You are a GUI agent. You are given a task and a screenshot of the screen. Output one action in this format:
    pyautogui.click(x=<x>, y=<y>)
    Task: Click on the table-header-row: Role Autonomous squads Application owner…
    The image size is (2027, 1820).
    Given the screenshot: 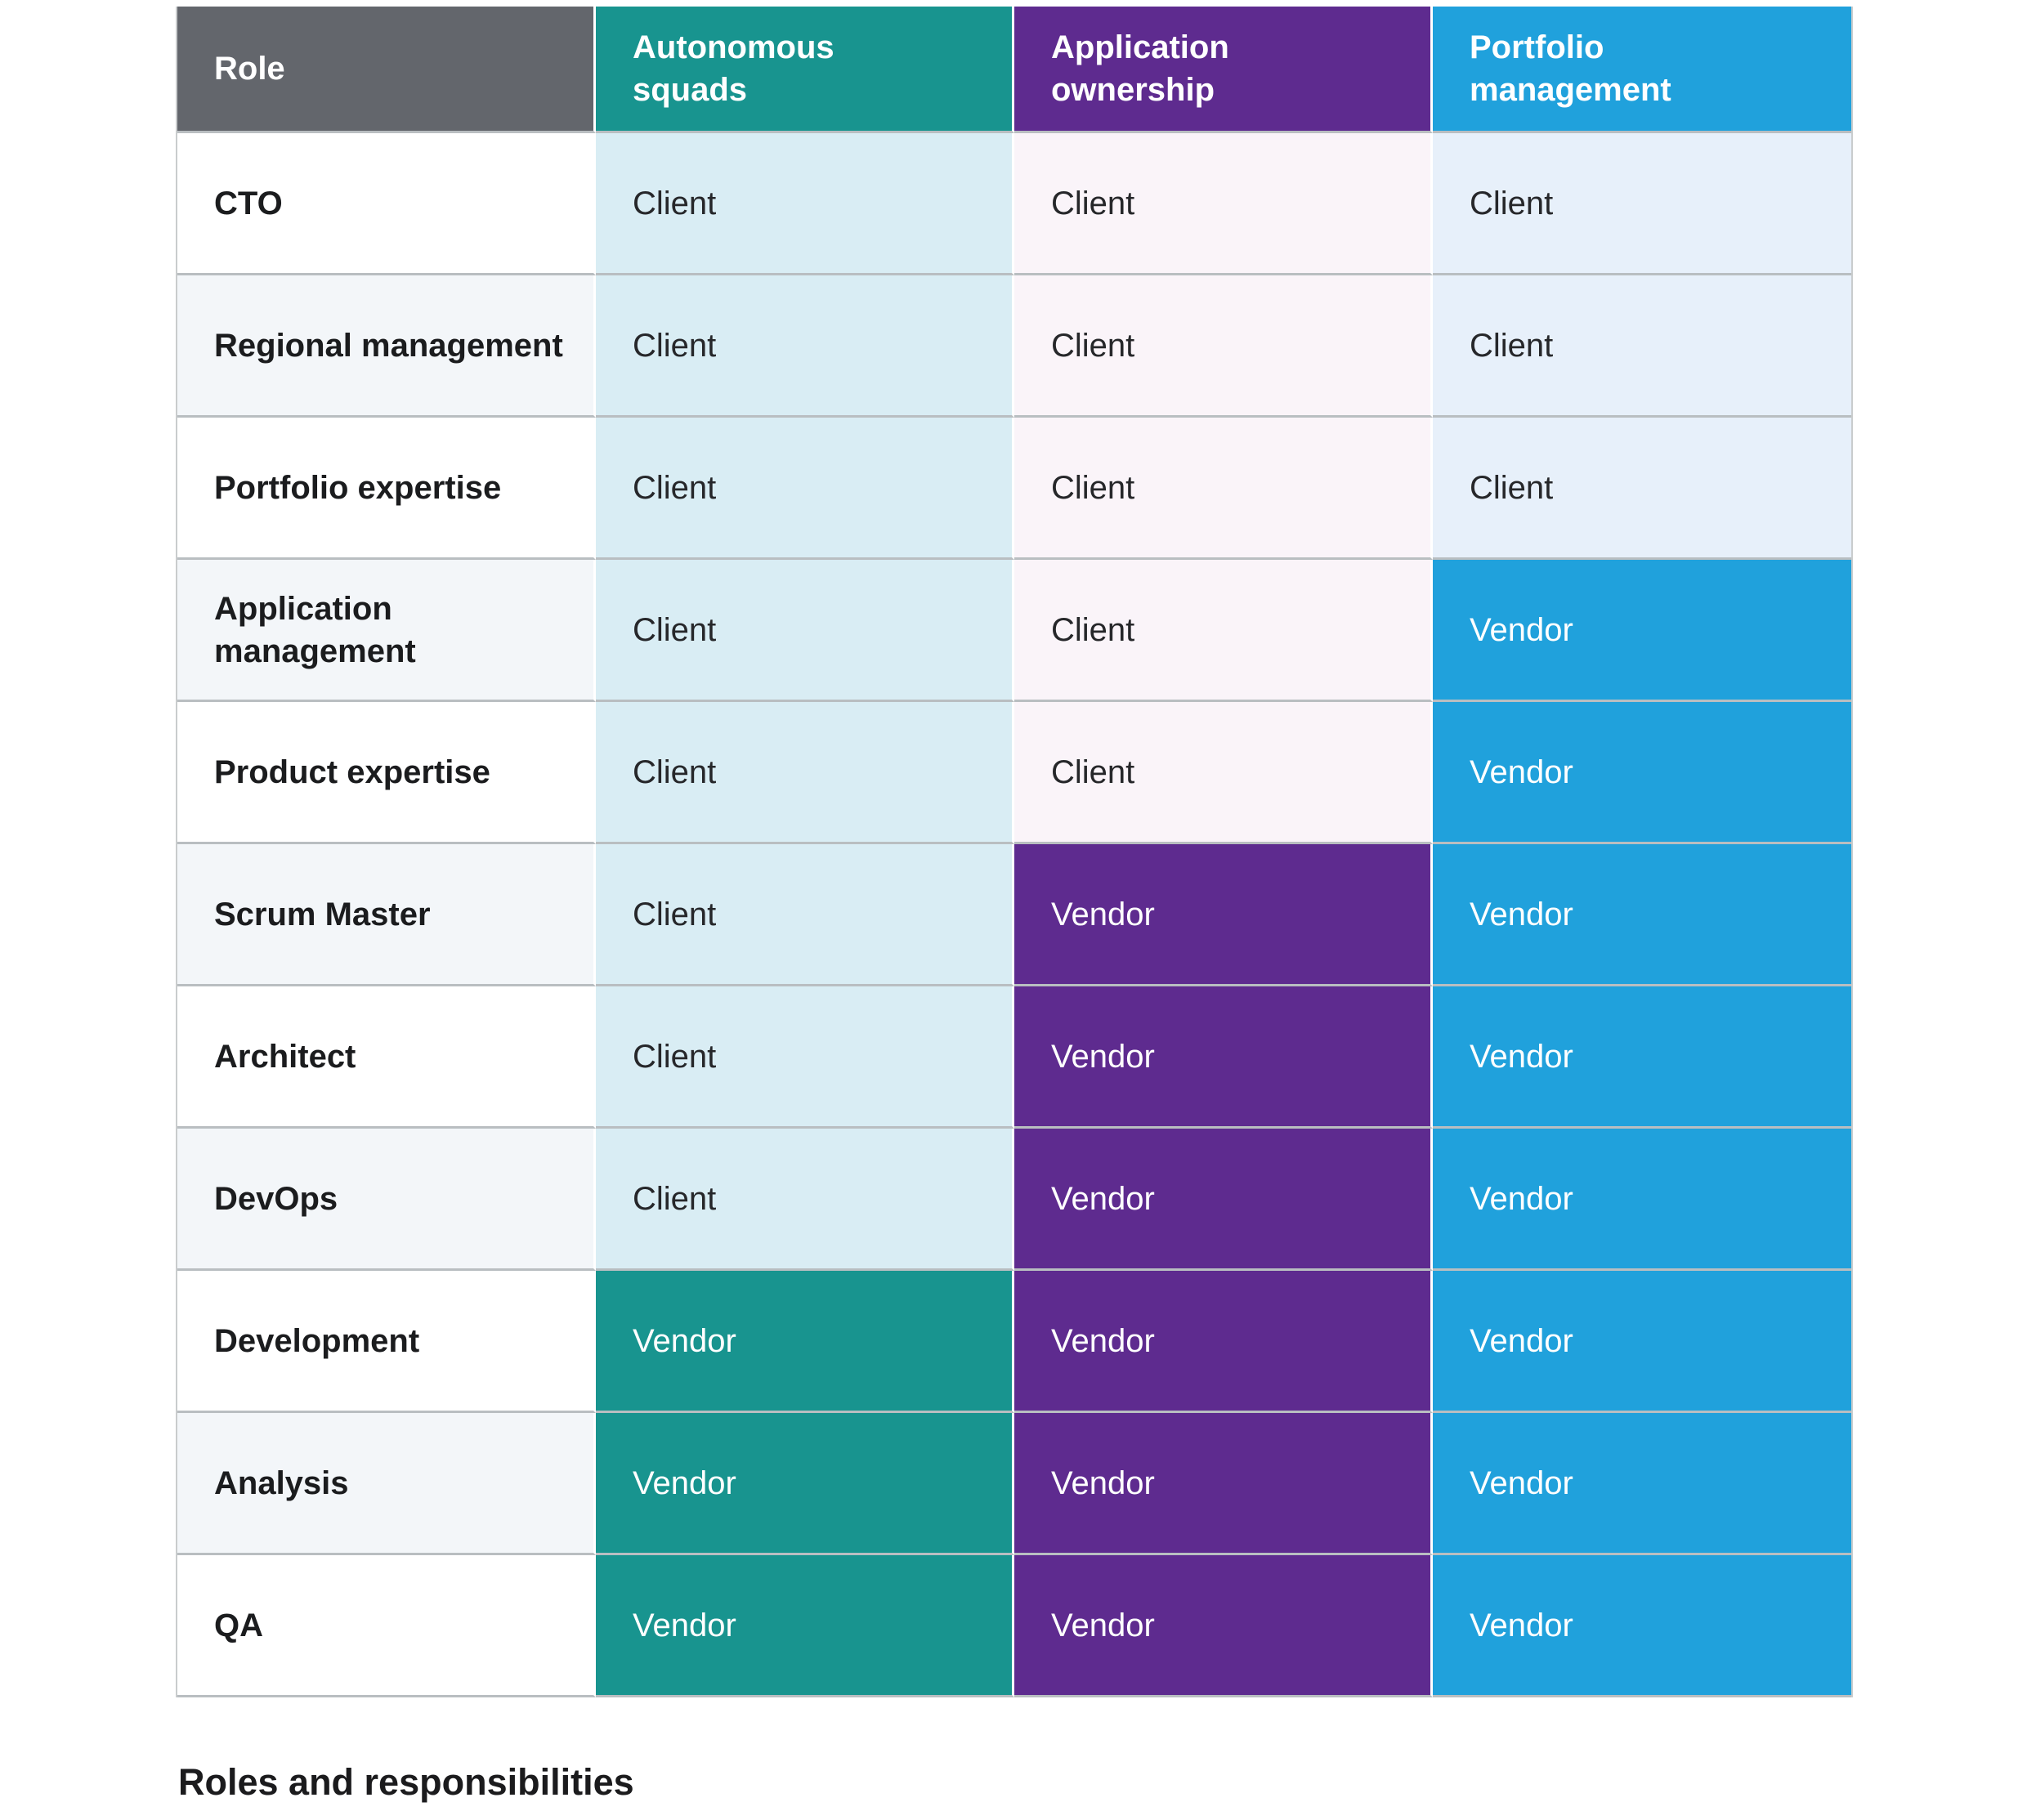 What is the action you would take?
    pyautogui.click(x=1014, y=70)
    